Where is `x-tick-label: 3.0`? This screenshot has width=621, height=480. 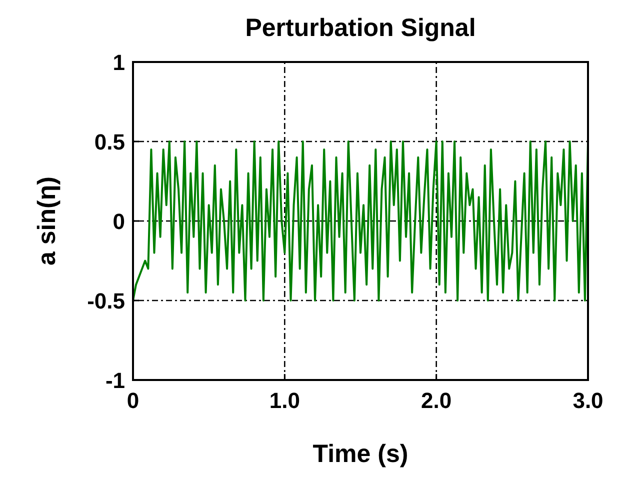
x-tick-label: 3.0 is located at coordinates (588, 400).